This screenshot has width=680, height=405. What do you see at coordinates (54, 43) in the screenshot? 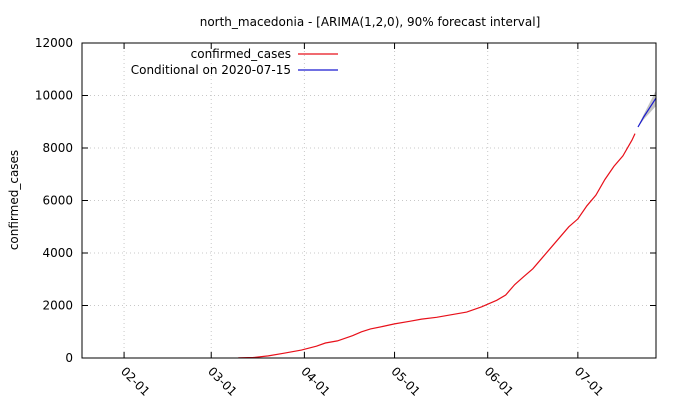
I see `y-tick-label: 12000` at bounding box center [54, 43].